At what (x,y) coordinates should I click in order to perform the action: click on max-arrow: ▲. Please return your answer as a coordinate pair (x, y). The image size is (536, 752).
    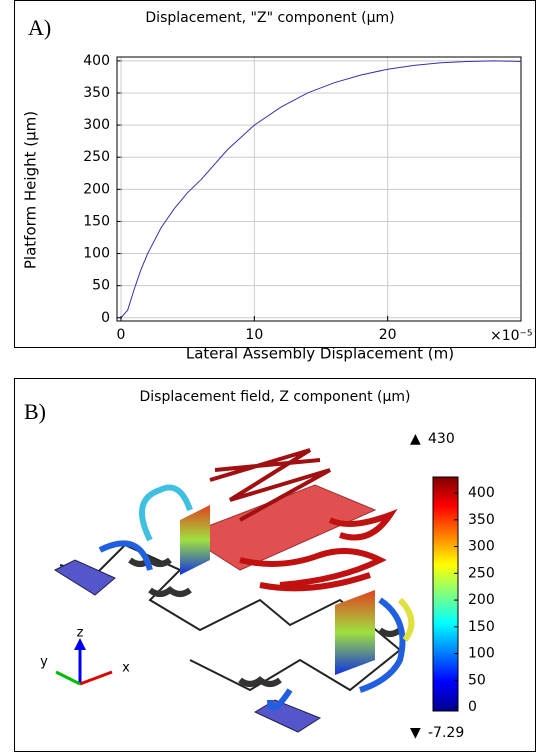
    Looking at the image, I should click on (415, 439).